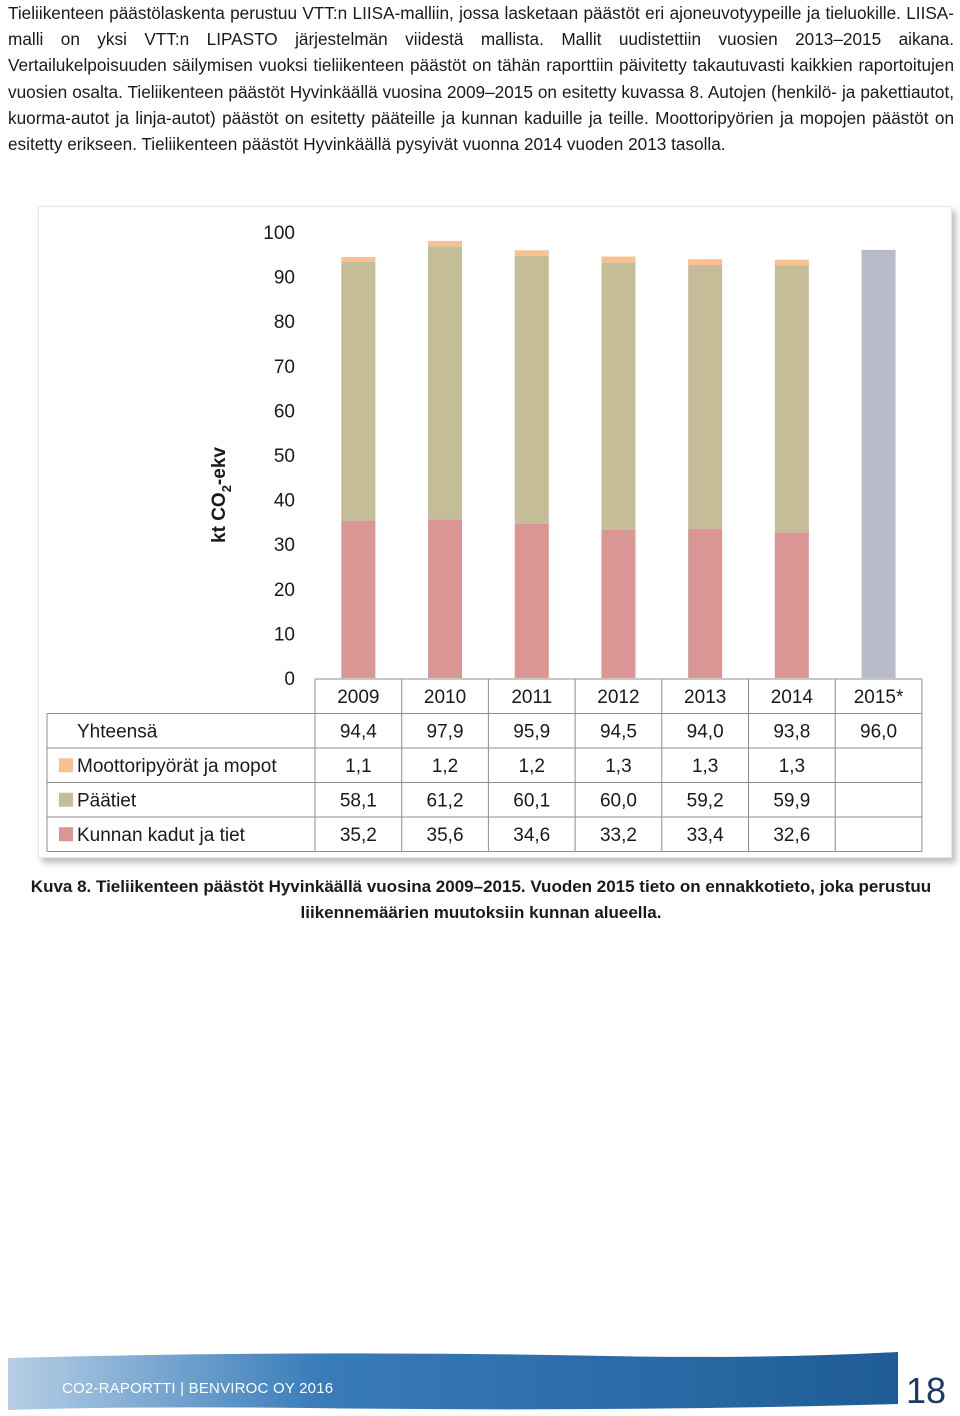 The image size is (960, 1416). What do you see at coordinates (284, 411) in the screenshot?
I see `y-tick-label: 60` at bounding box center [284, 411].